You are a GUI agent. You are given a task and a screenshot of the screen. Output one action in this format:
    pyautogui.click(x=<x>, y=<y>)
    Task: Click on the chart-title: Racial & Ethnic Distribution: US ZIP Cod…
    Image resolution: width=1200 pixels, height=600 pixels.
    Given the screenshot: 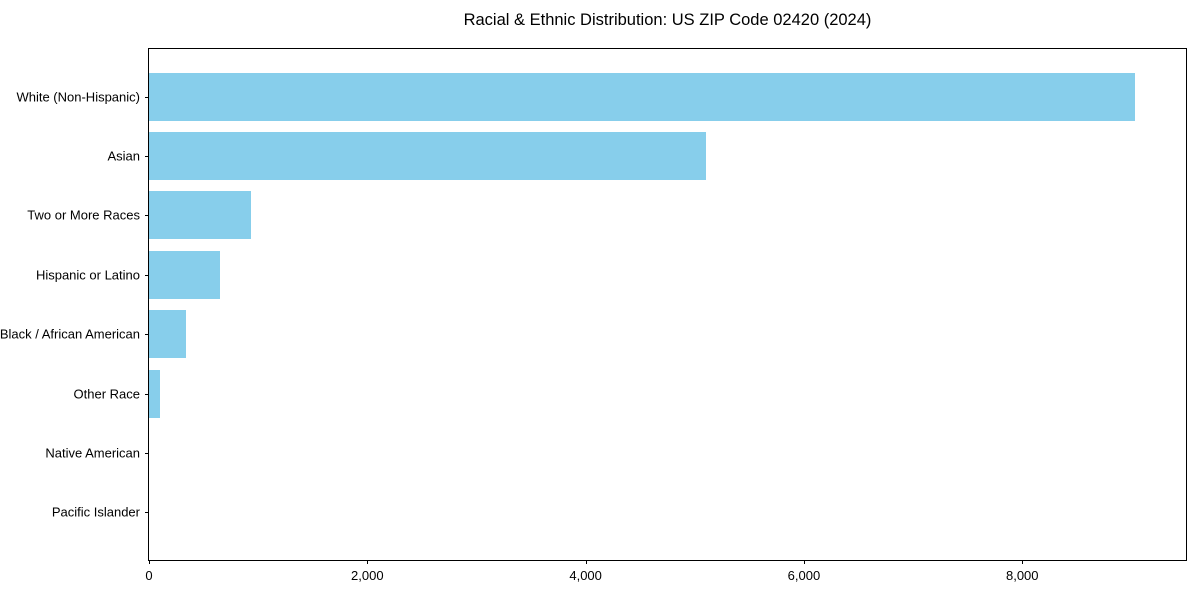 What is the action you would take?
    pyautogui.click(x=667, y=20)
    